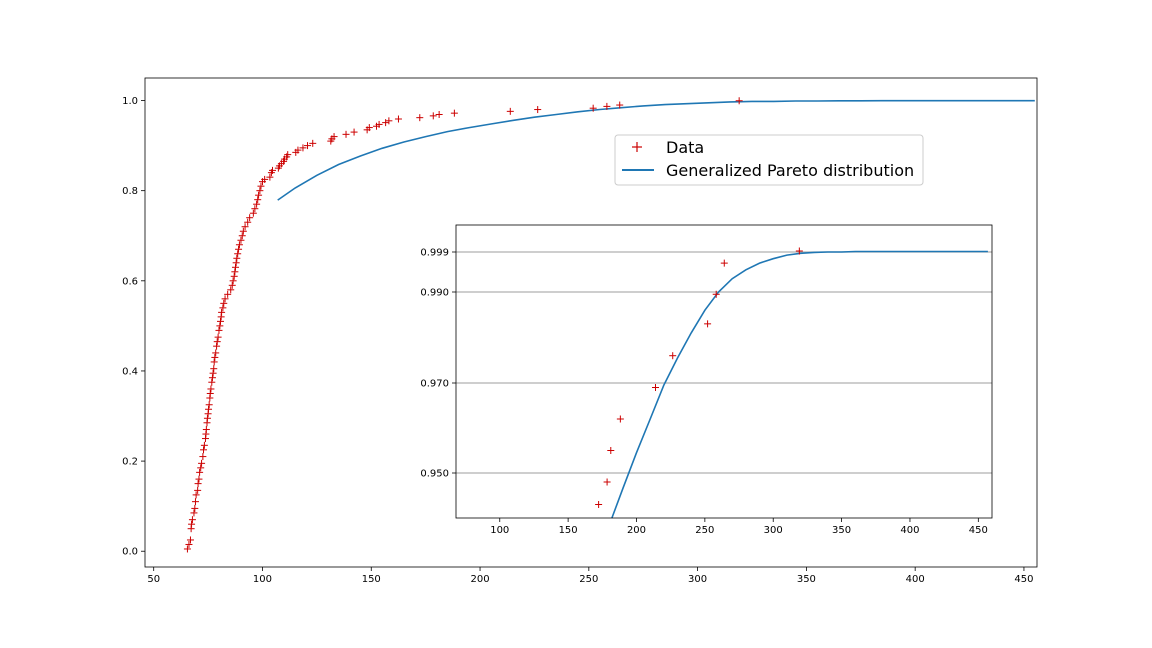  Describe the element at coordinates (769, 160) in the screenshot. I see `legend: Data Generalized Pareto distribution` at that location.